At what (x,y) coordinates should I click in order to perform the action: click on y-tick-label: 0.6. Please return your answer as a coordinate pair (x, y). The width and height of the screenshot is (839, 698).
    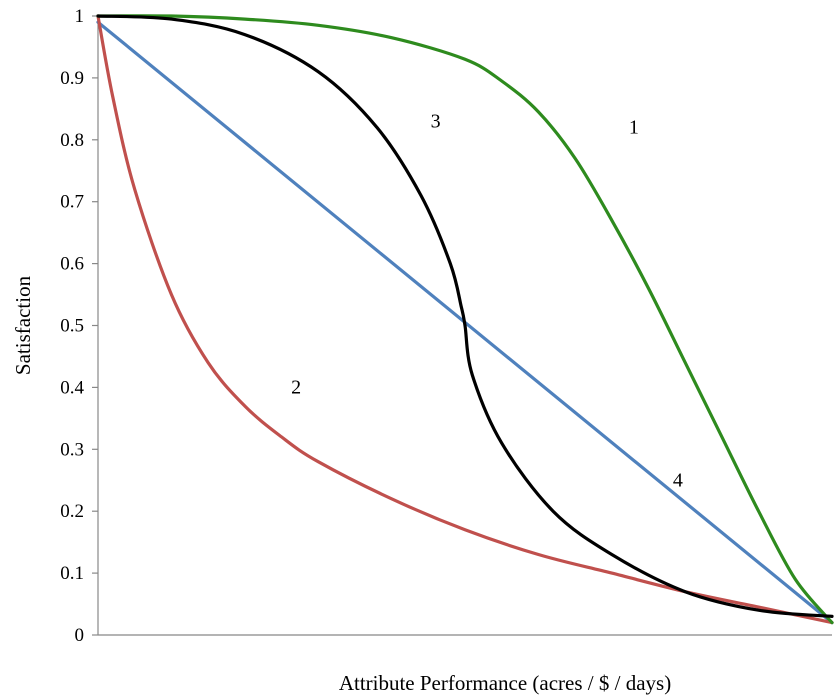
    Looking at the image, I should click on (72, 264).